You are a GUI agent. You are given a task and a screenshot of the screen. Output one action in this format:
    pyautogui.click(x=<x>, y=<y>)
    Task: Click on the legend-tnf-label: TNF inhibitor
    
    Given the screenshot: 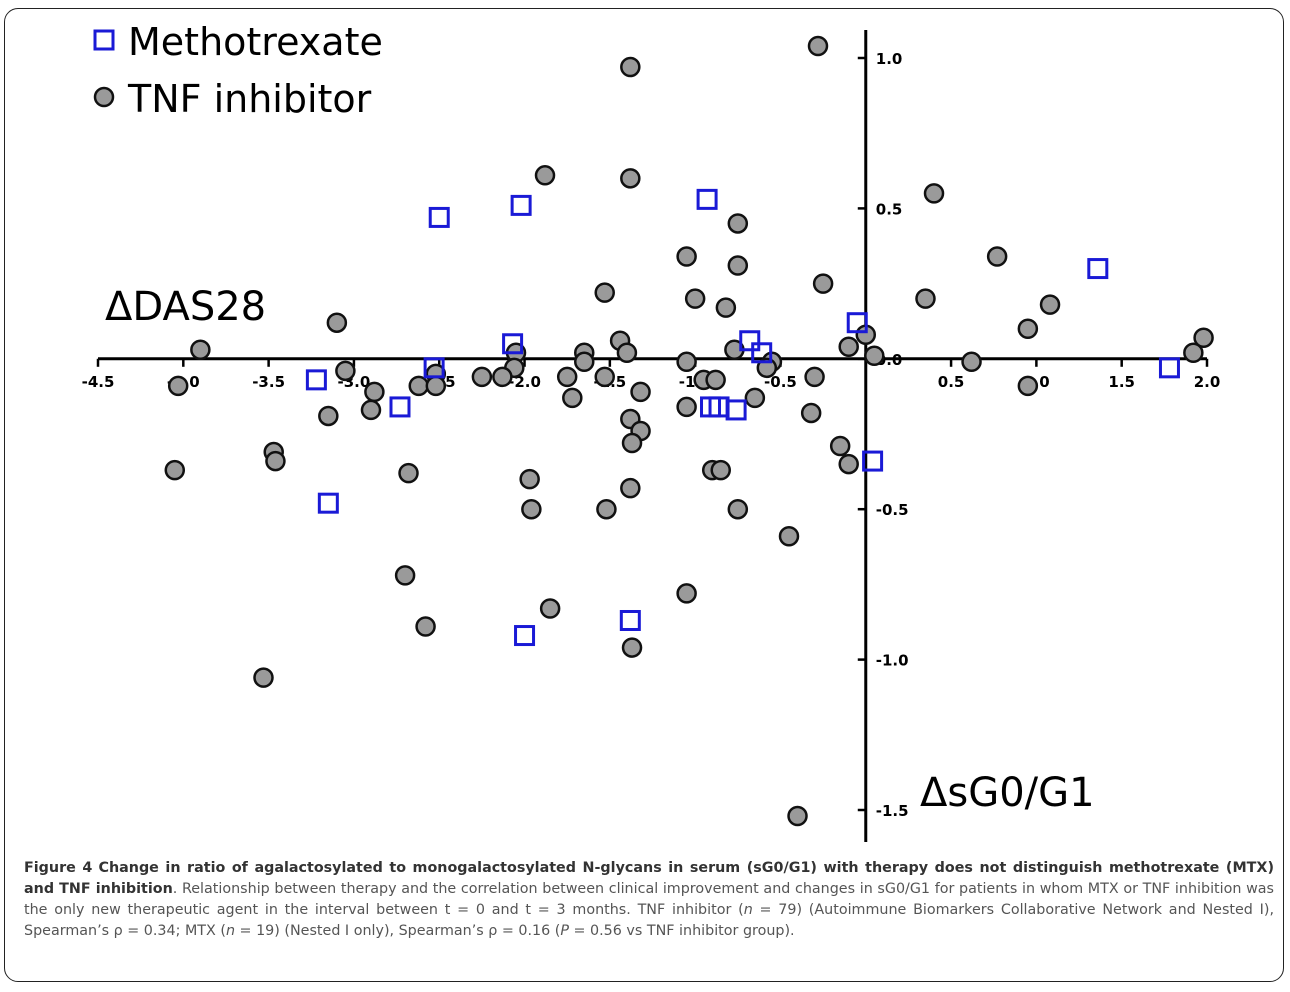 What is the action you would take?
    pyautogui.click(x=249, y=99)
    